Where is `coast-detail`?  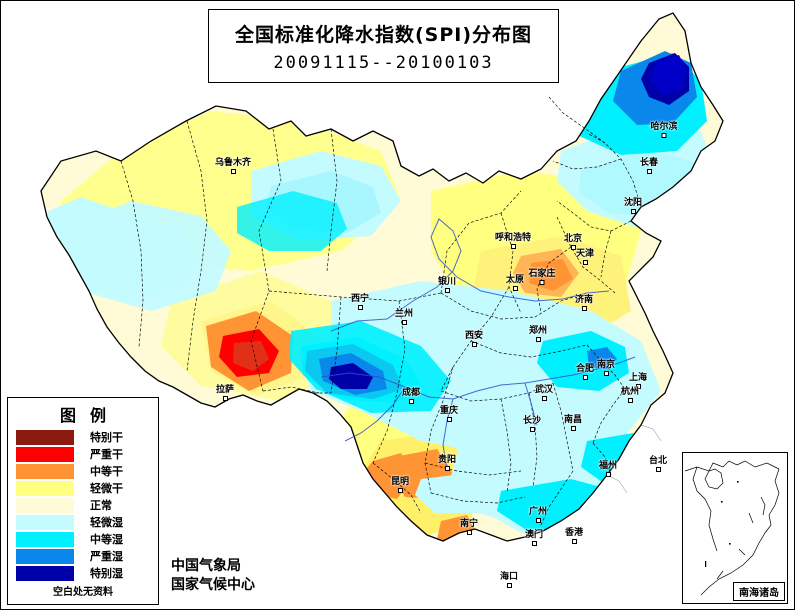 coast-detail is located at coordinates (634, 459).